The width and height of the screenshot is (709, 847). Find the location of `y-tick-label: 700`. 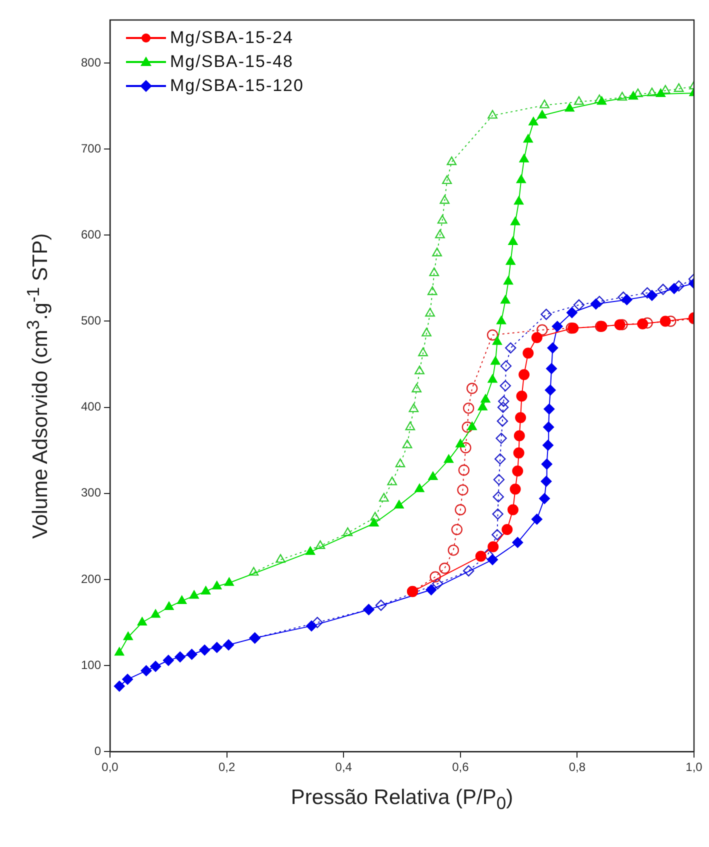

y-tick-label: 700 is located at coordinates (91, 148).